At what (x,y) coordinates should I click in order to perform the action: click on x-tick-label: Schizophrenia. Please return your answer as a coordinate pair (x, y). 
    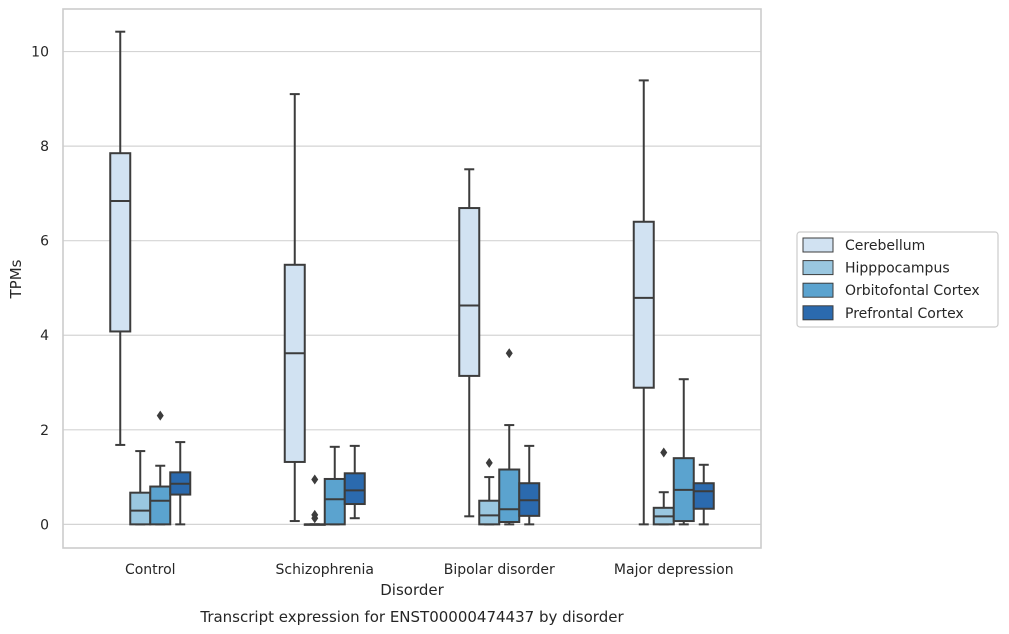
    Looking at the image, I should click on (325, 570).